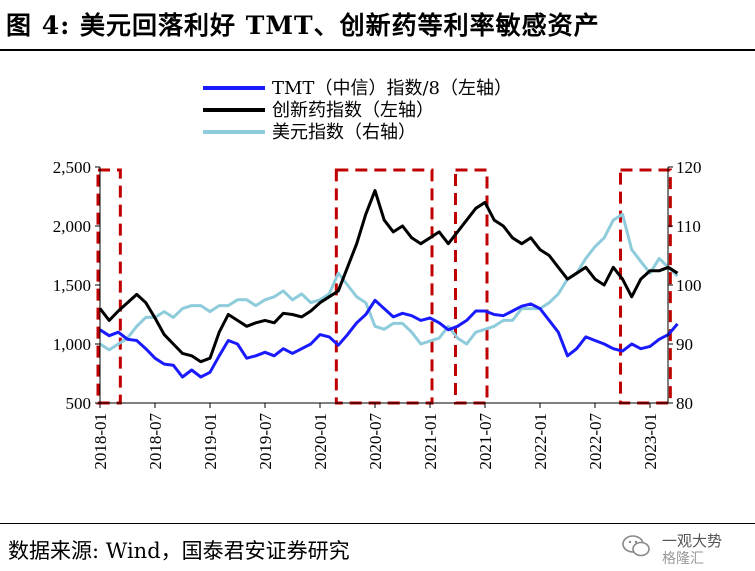 The width and height of the screenshot is (755, 571). What do you see at coordinates (689, 167) in the screenshot?
I see `y-right-tick-label: 120` at bounding box center [689, 167].